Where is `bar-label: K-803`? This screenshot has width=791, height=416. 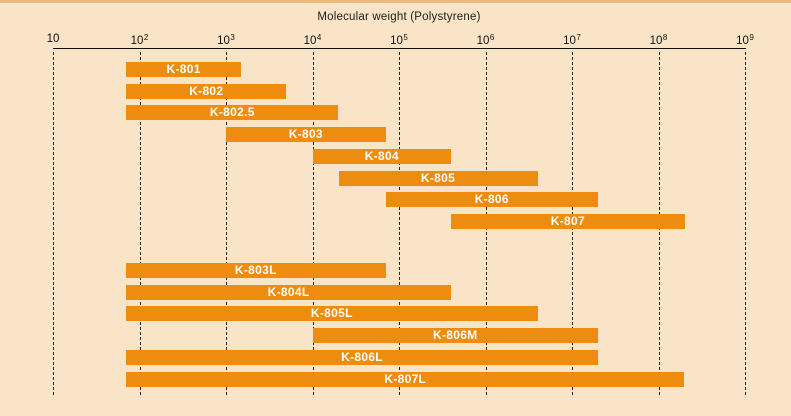 bar-label: K-803 is located at coordinates (305, 134).